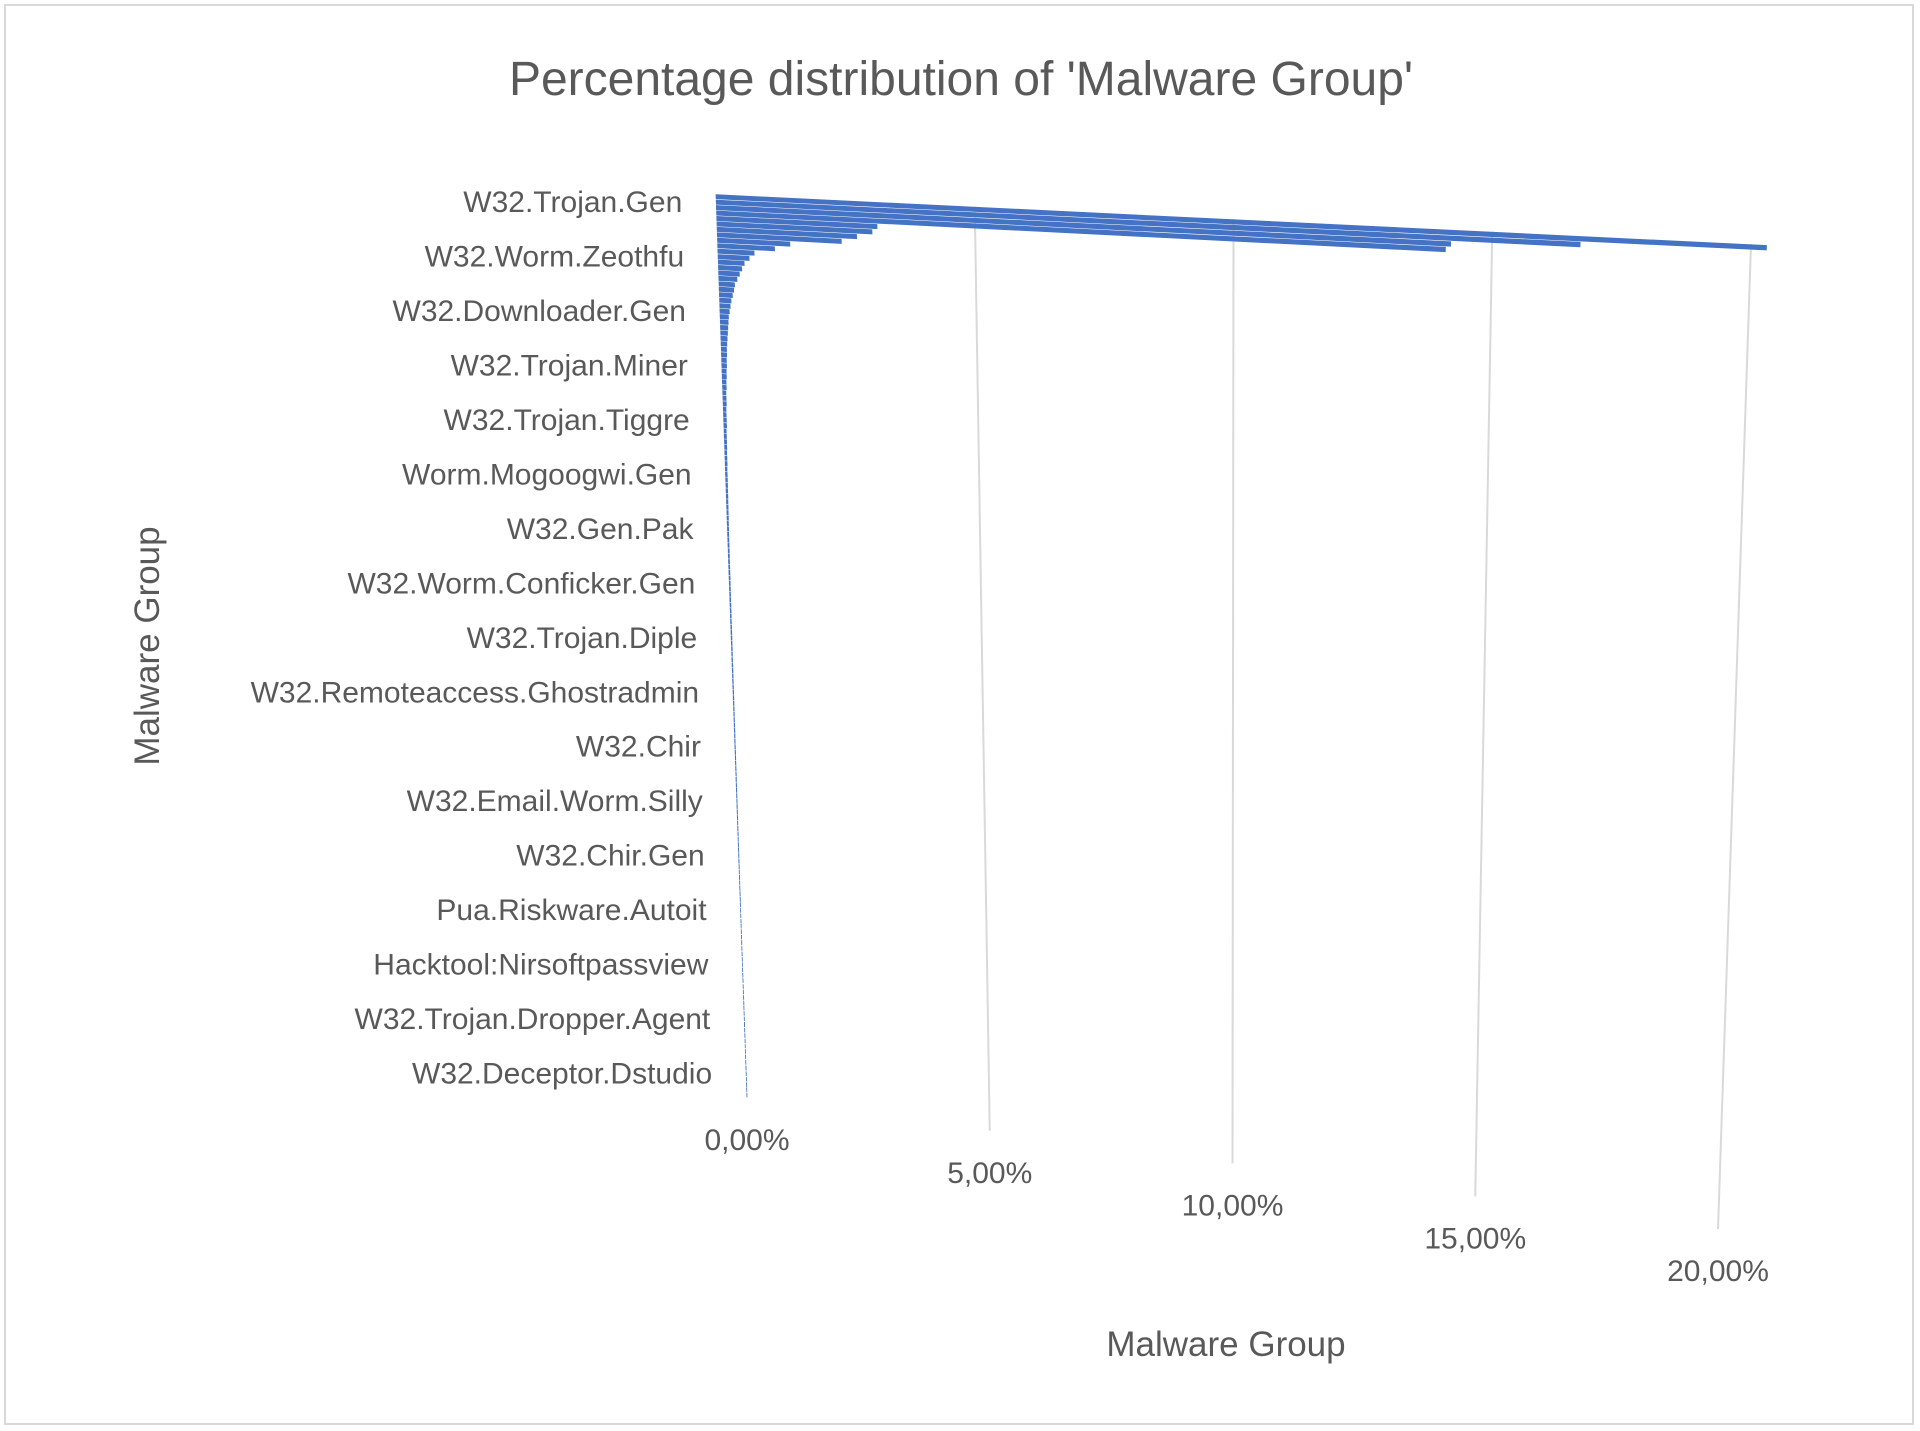  Describe the element at coordinates (638, 747) in the screenshot. I see `category-label-10: W32.Chir` at that location.